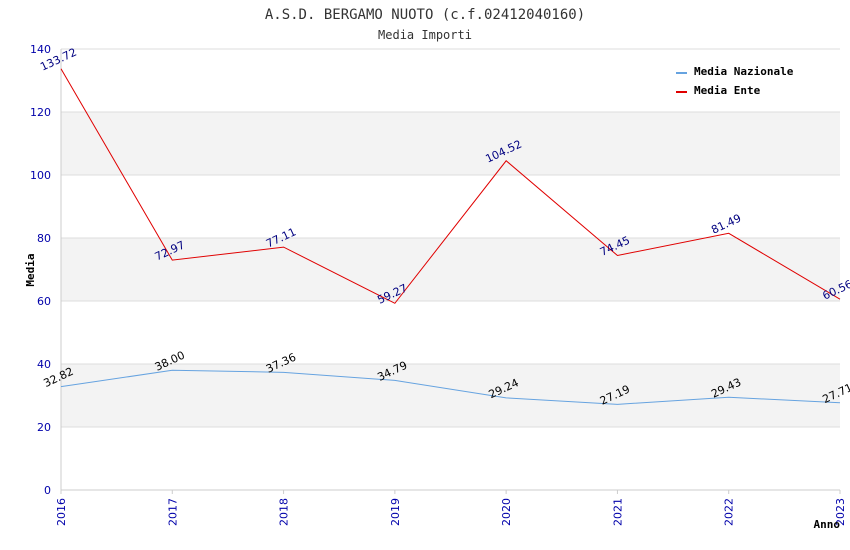 This screenshot has width=850, height=550. I want to click on x-tick-label: 2020, so click(506, 512).